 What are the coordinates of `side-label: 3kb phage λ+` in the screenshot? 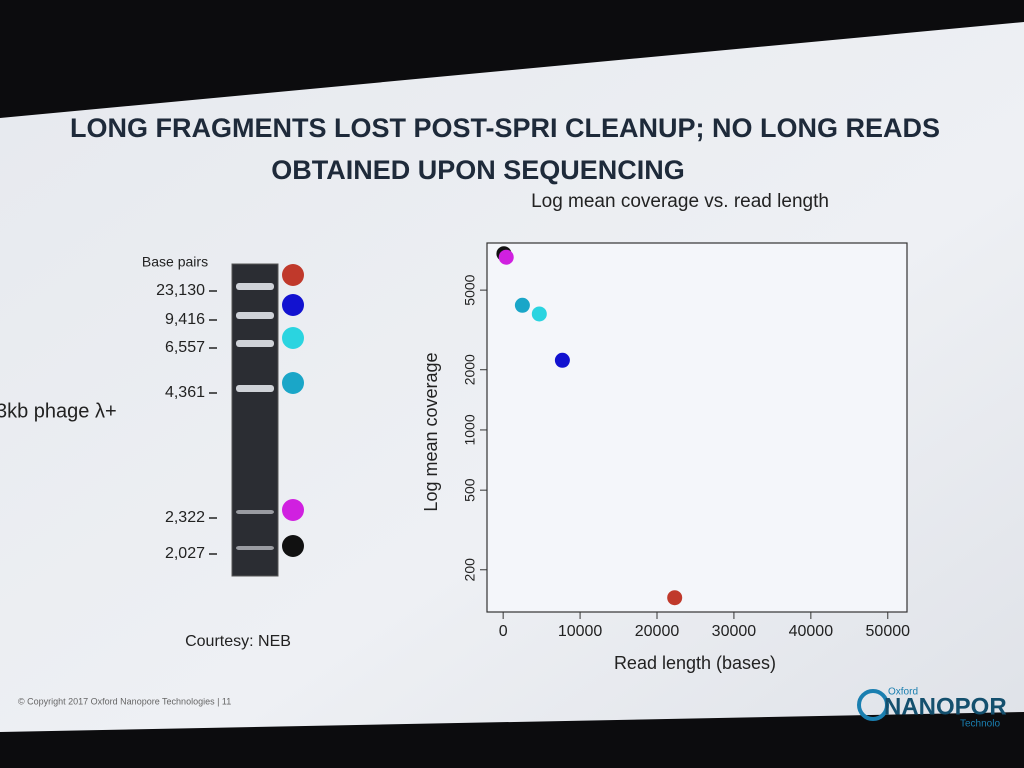 It's located at (58, 411).